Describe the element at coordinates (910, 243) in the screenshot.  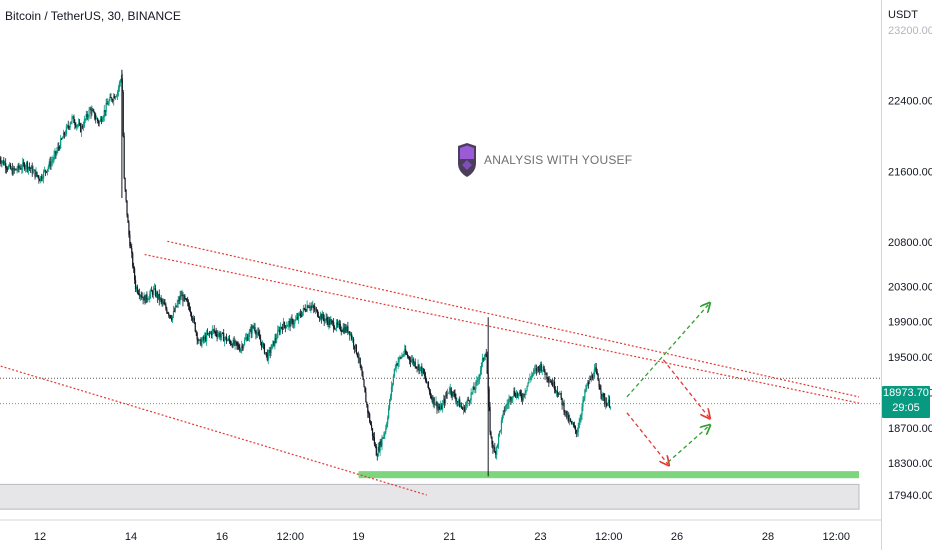
I see `y-tick-label: 20800.00` at that location.